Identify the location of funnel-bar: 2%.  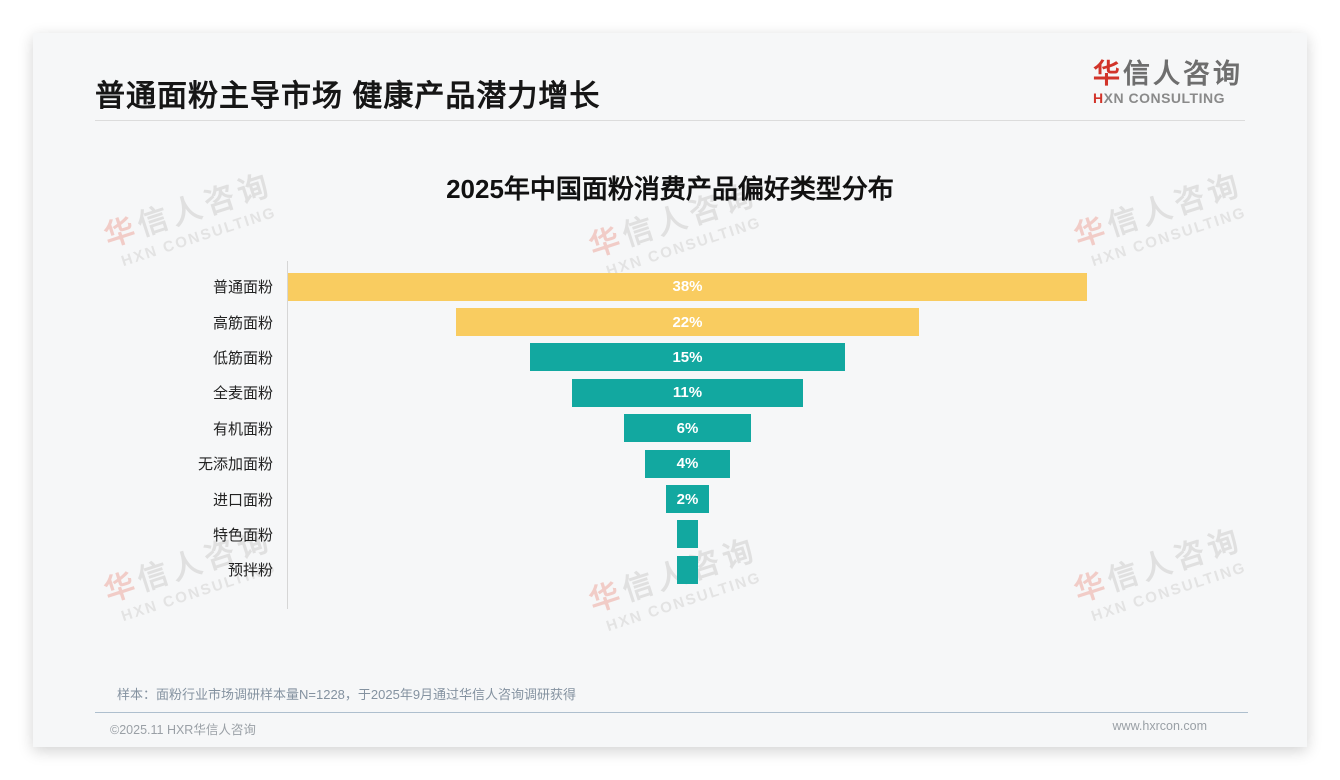
(687, 499).